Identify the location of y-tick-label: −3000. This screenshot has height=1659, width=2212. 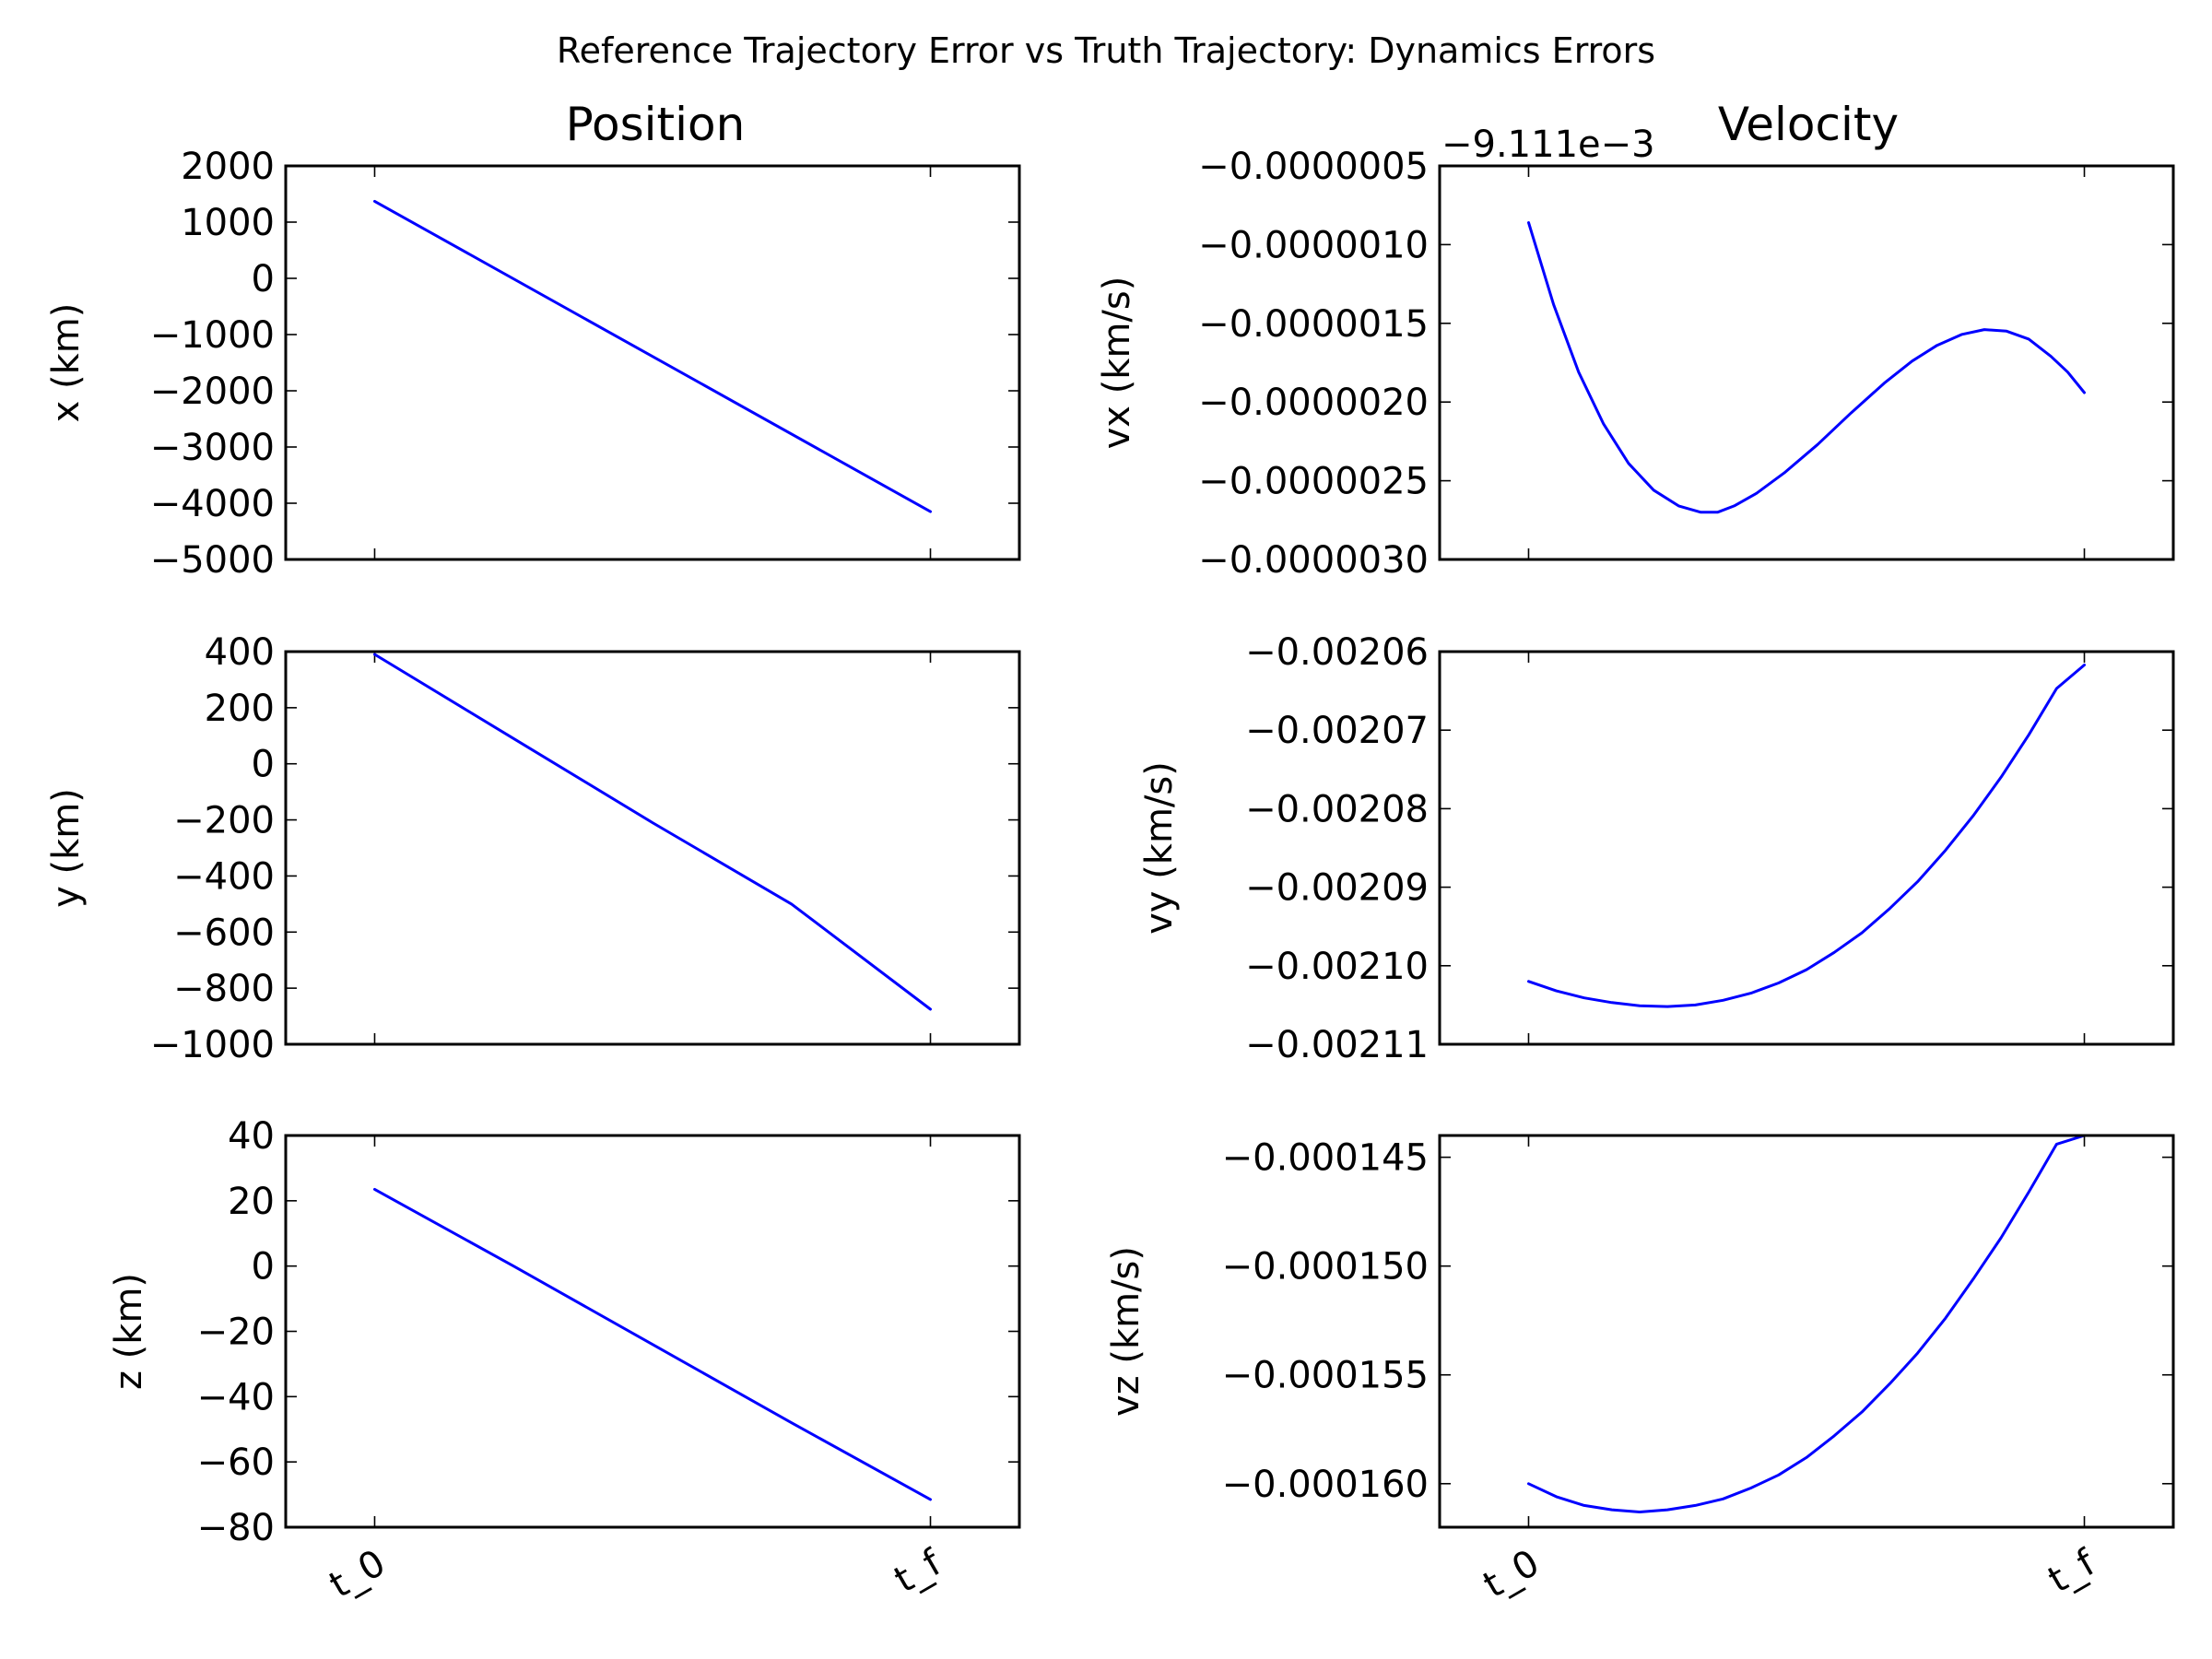
(212, 448).